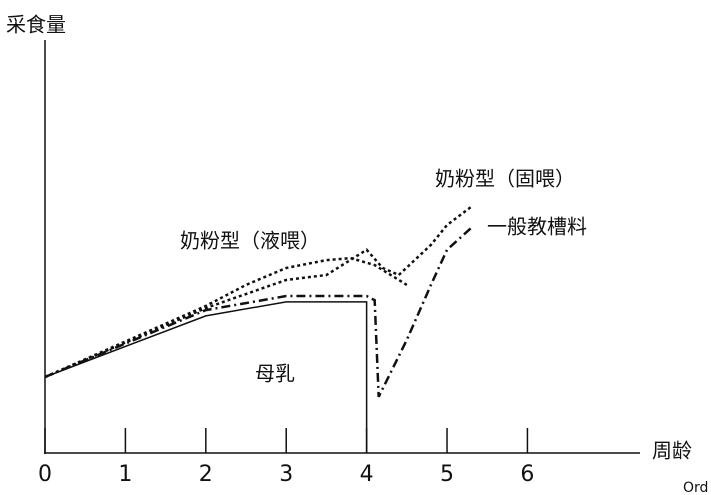 This screenshot has width=711, height=495. What do you see at coordinates (527, 474) in the screenshot?
I see `x-tick-label: 6` at bounding box center [527, 474].